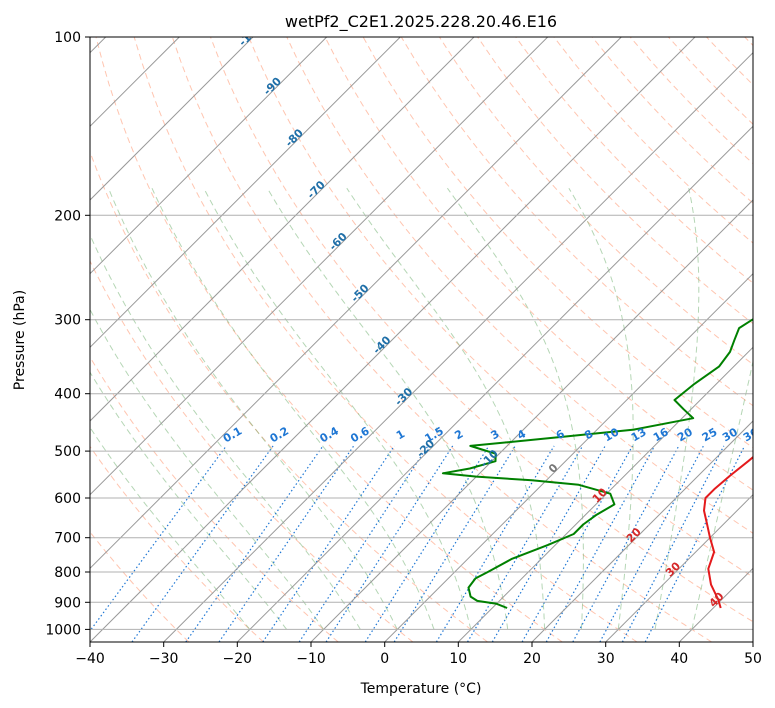 This screenshot has width=775, height=708. I want to click on mixing-ratio-label: 0.4, so click(330, 434).